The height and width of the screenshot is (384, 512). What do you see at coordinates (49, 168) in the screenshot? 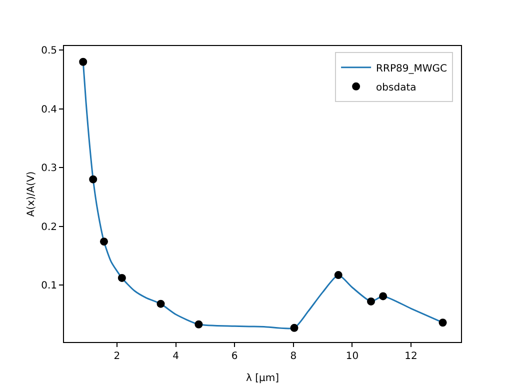
I see `y-tick-label: 0.3` at bounding box center [49, 168].